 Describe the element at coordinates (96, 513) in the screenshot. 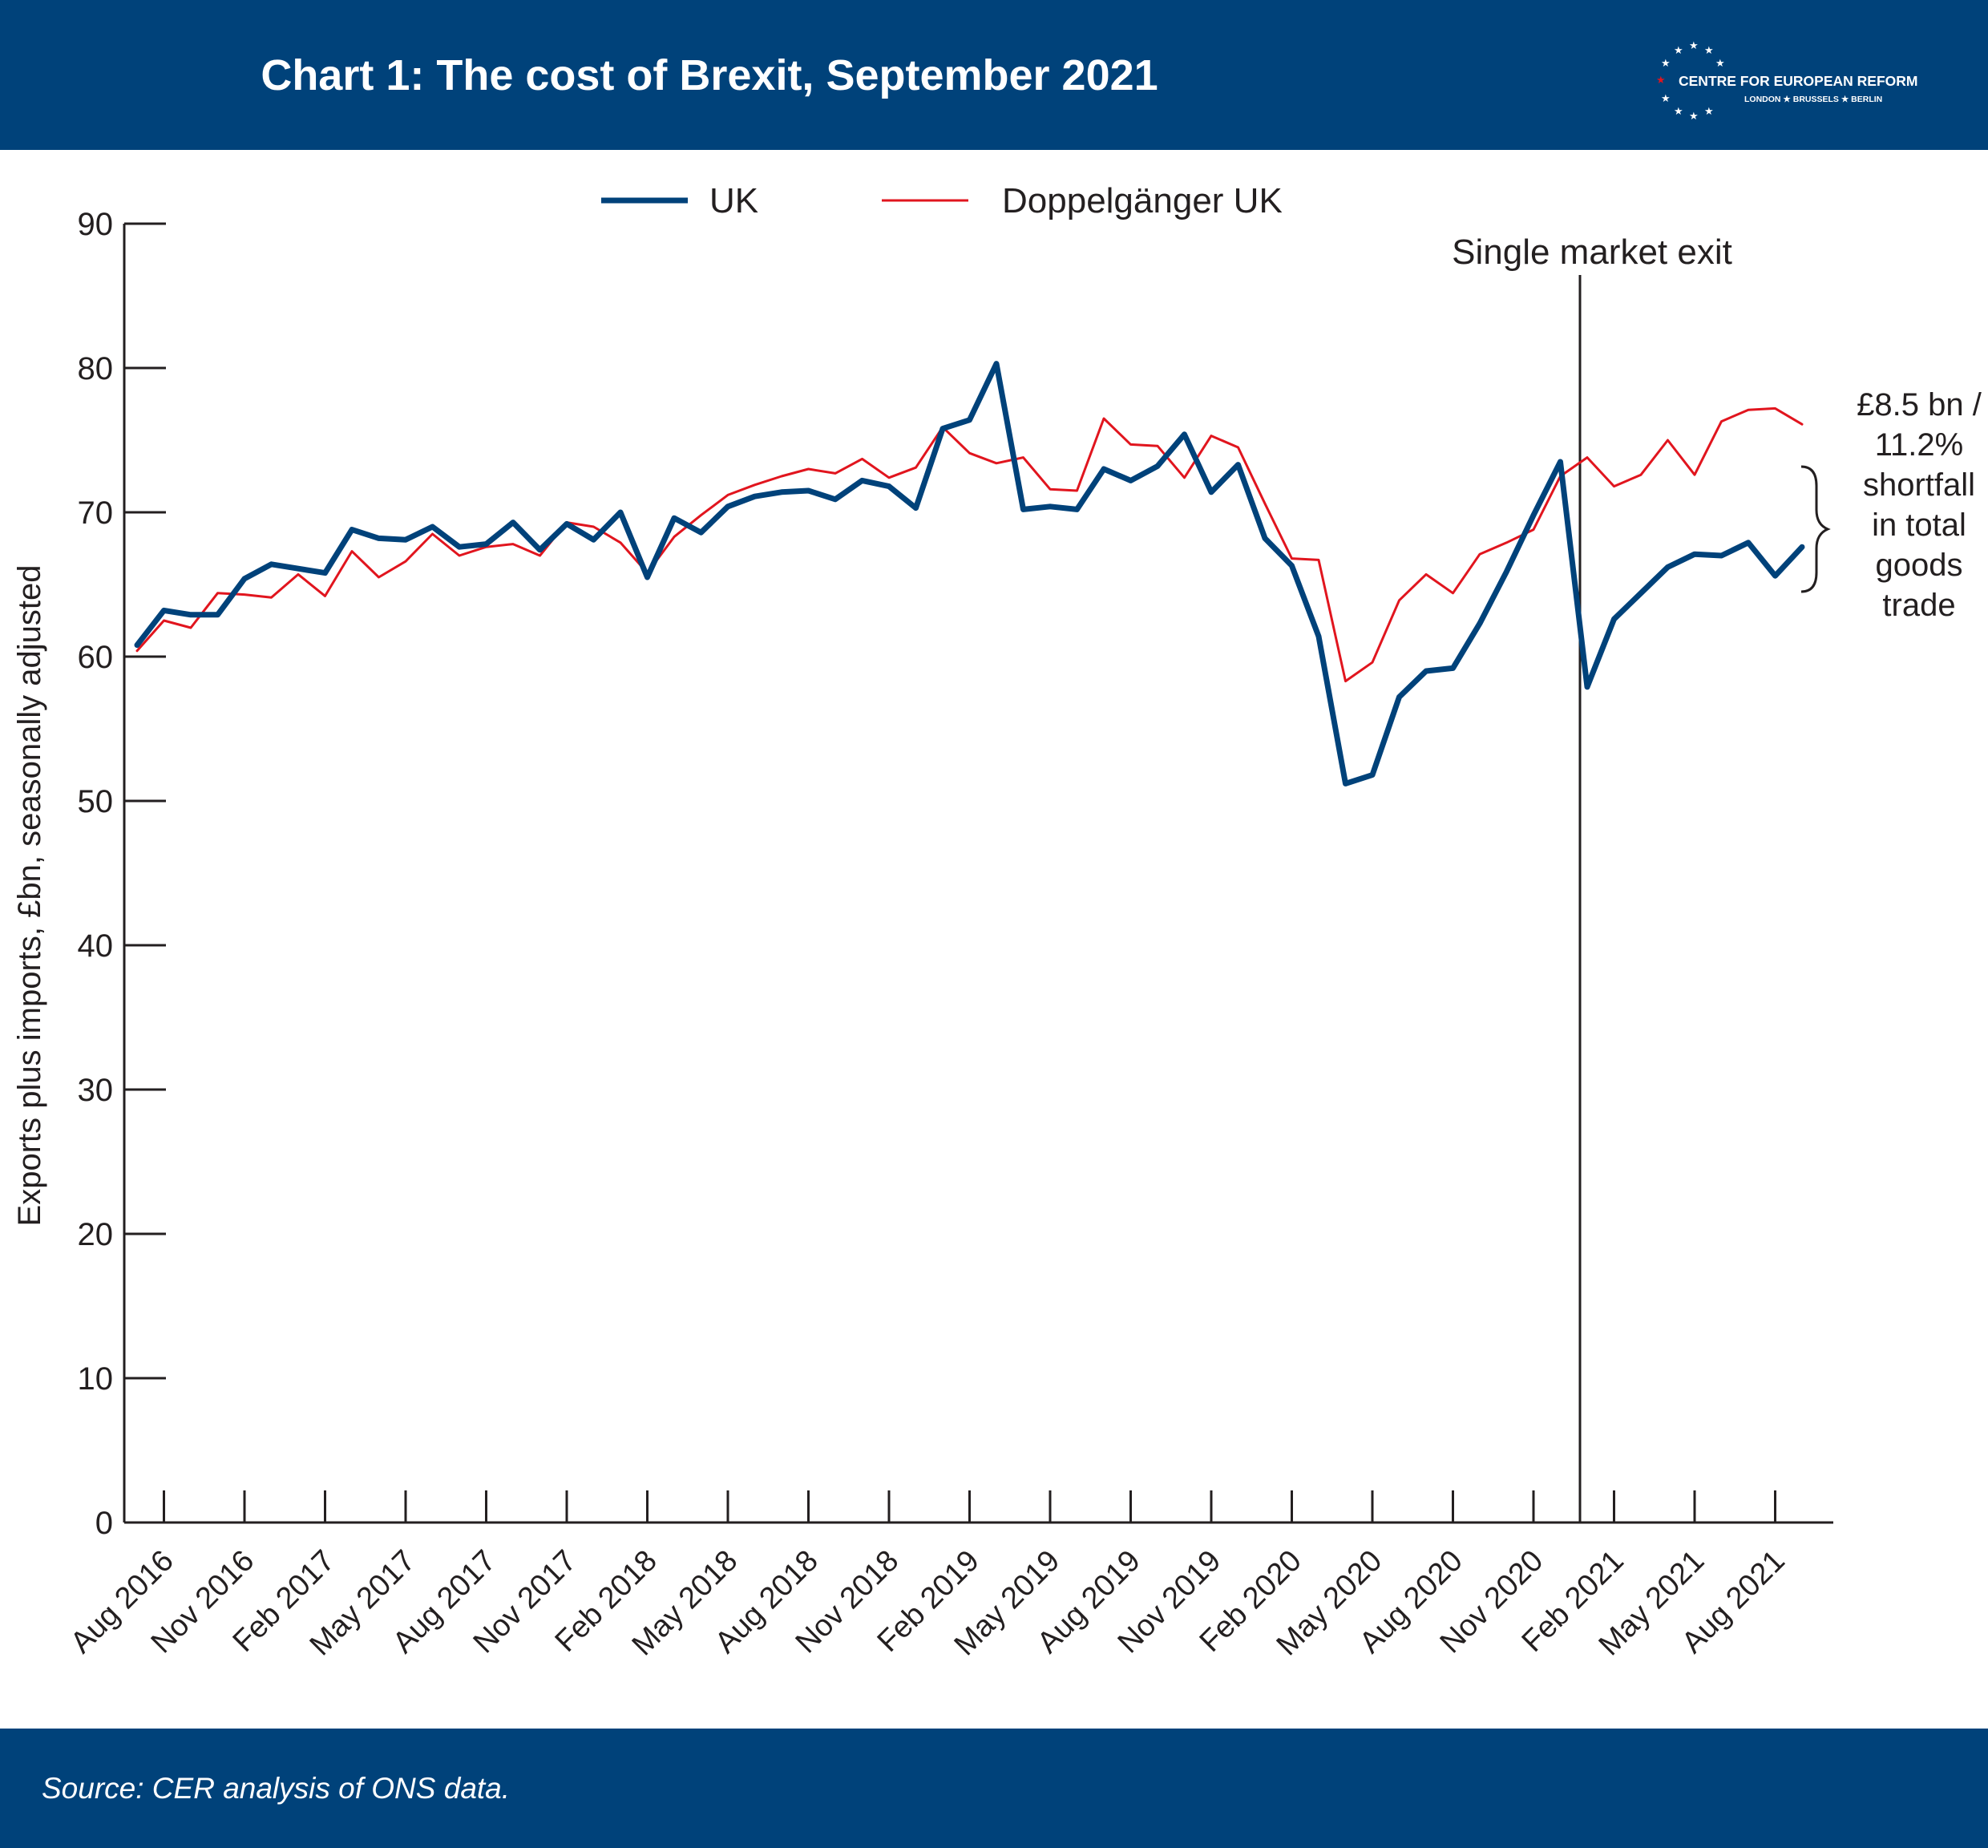

I see `y-tick-label: 70` at that location.